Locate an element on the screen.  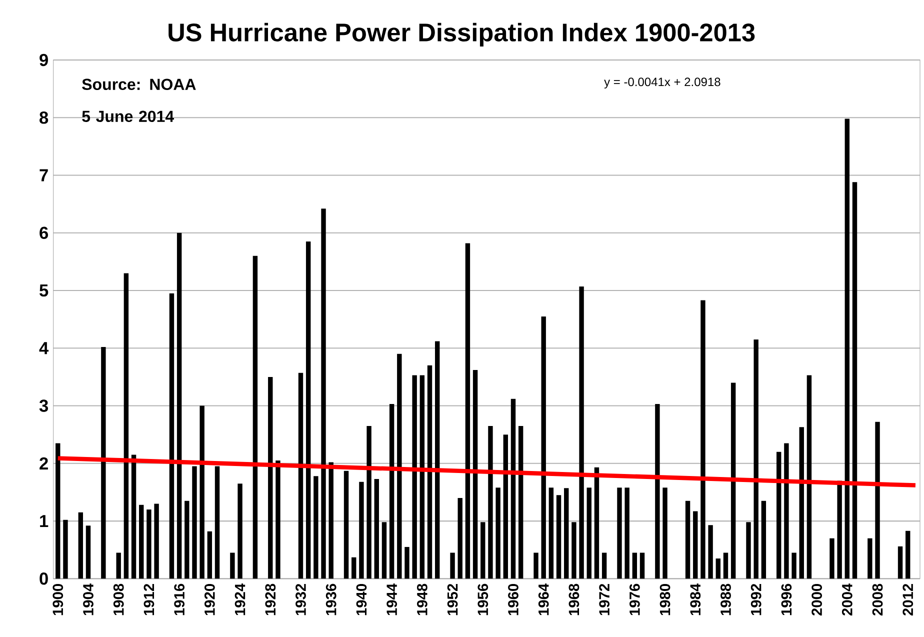
y-tick-label: 9 is located at coordinates (44, 60).